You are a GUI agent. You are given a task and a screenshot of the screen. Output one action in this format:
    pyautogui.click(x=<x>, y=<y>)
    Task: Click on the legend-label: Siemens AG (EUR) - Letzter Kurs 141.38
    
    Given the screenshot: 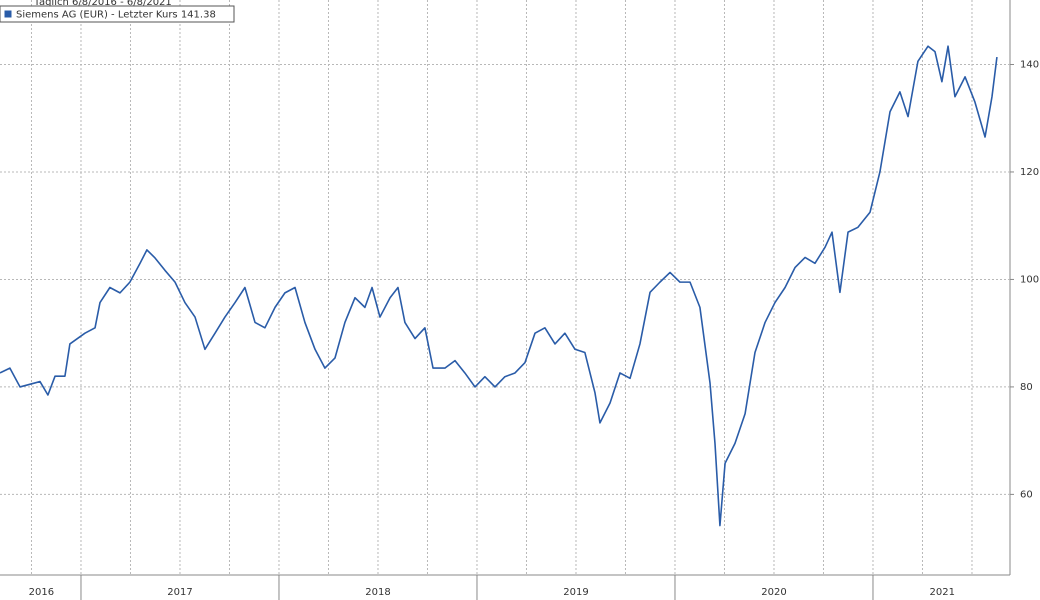 What is the action you would take?
    pyautogui.click(x=116, y=15)
    